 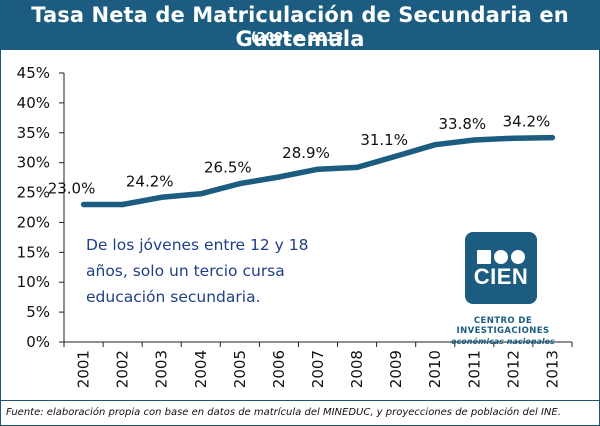 I want to click on y-tick-label: 0%, so click(x=38, y=342).